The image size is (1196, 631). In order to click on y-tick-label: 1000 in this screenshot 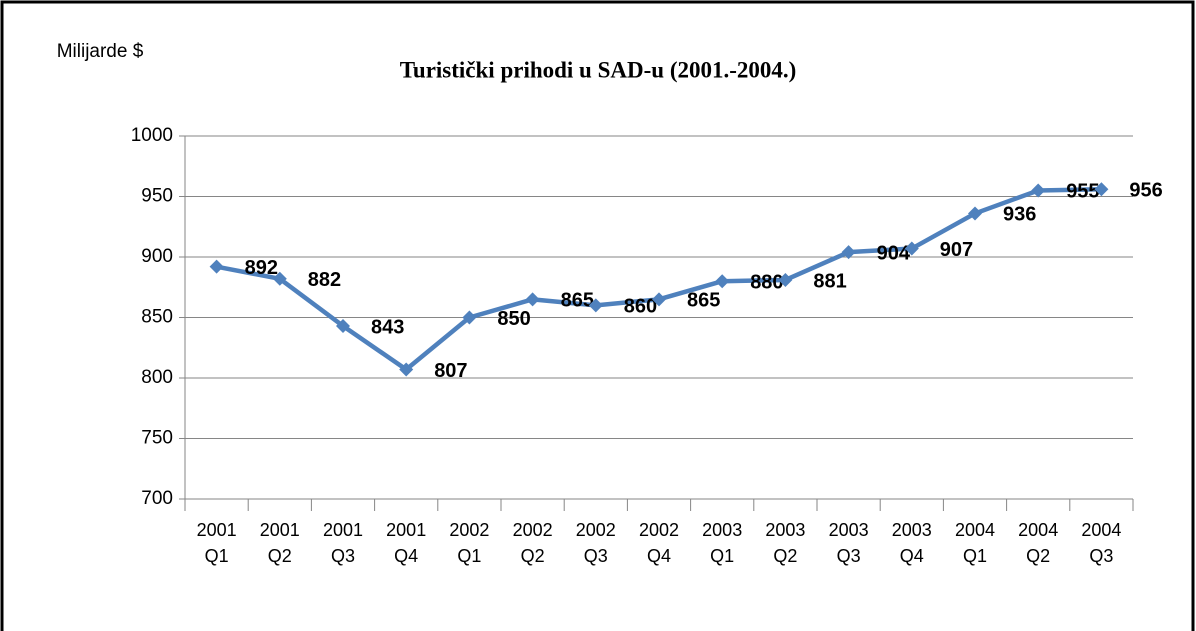, I will do `click(152, 135)`.